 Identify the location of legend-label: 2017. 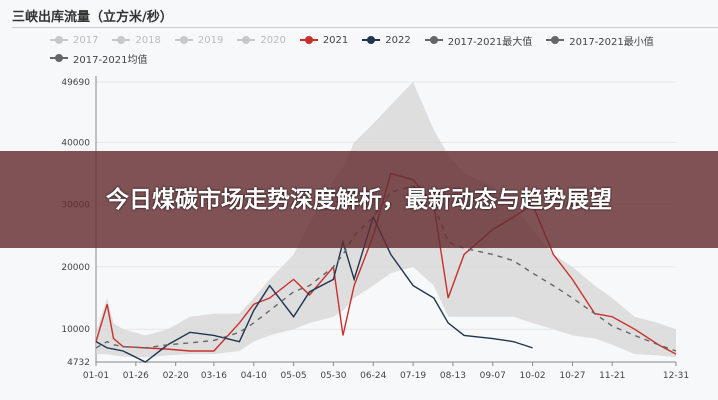
(86, 40).